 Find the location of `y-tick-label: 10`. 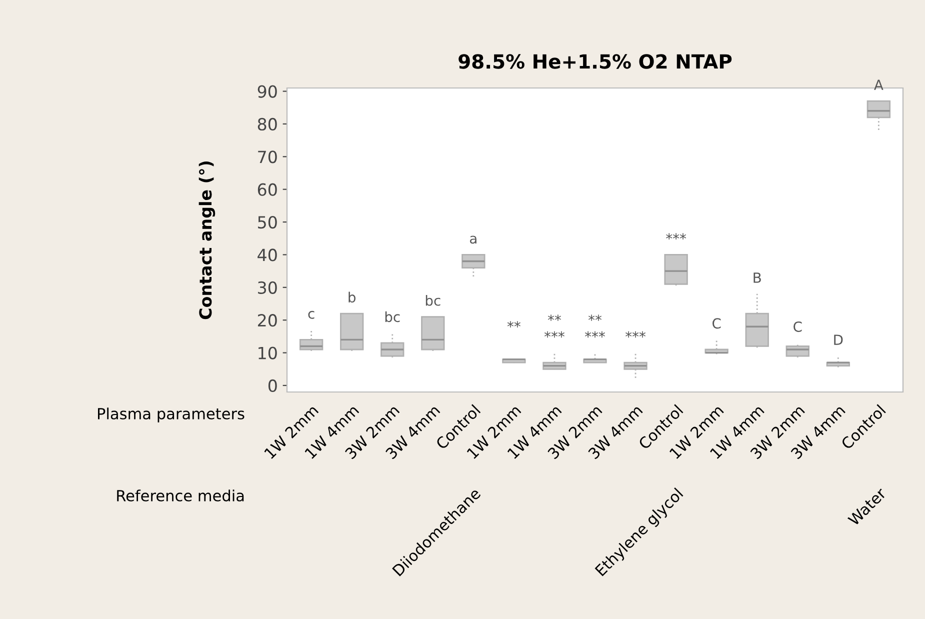

y-tick-label: 10 is located at coordinates (267, 353).